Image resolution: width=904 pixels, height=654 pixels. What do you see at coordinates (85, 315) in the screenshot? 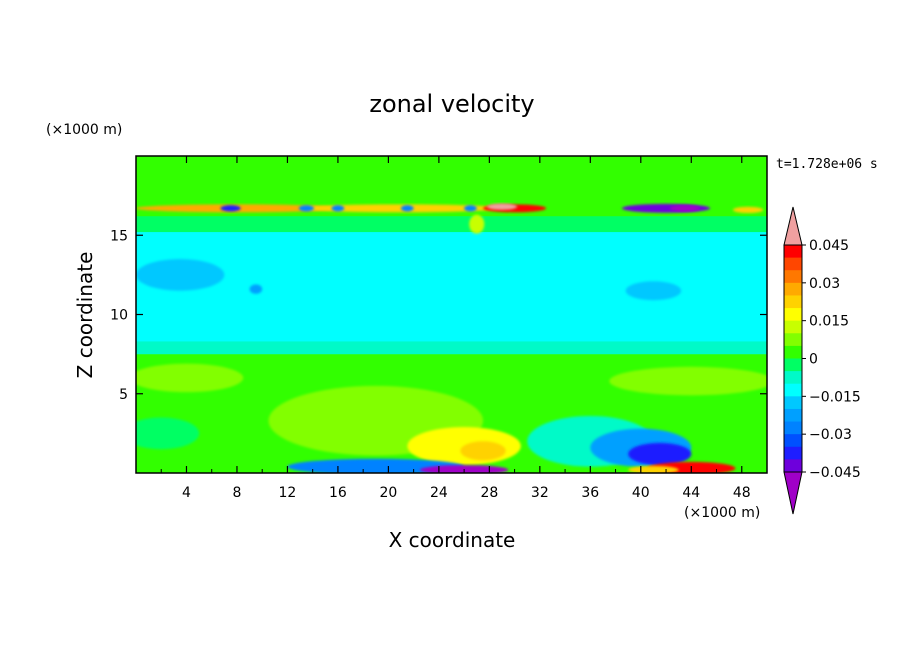
I see `y-axis-label: Z coordinate` at bounding box center [85, 315].